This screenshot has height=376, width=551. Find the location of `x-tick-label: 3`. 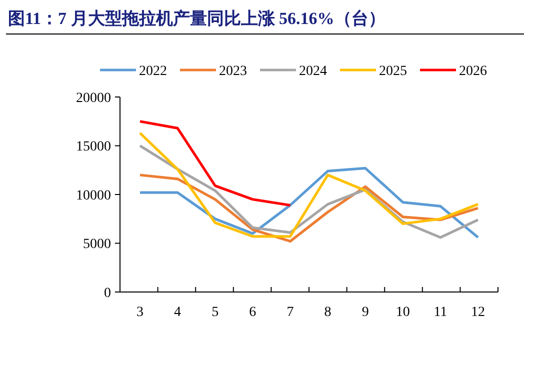

x-tick-label: 3 is located at coordinates (140, 312).